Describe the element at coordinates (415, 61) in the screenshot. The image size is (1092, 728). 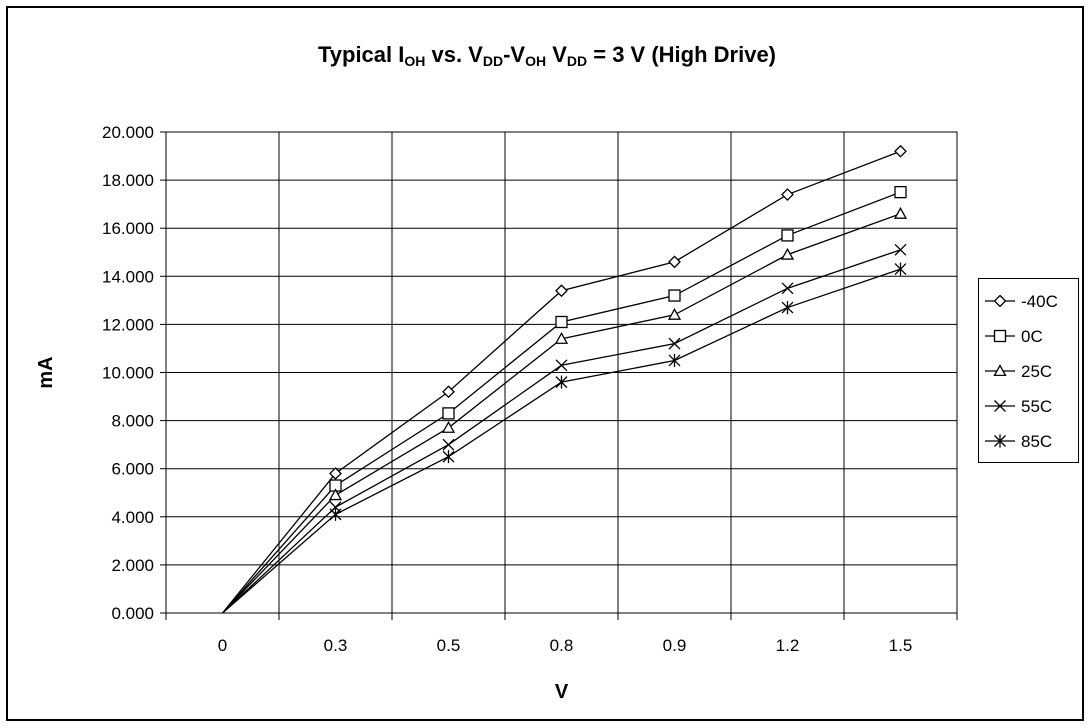
I see `title-part-1: OH` at that location.